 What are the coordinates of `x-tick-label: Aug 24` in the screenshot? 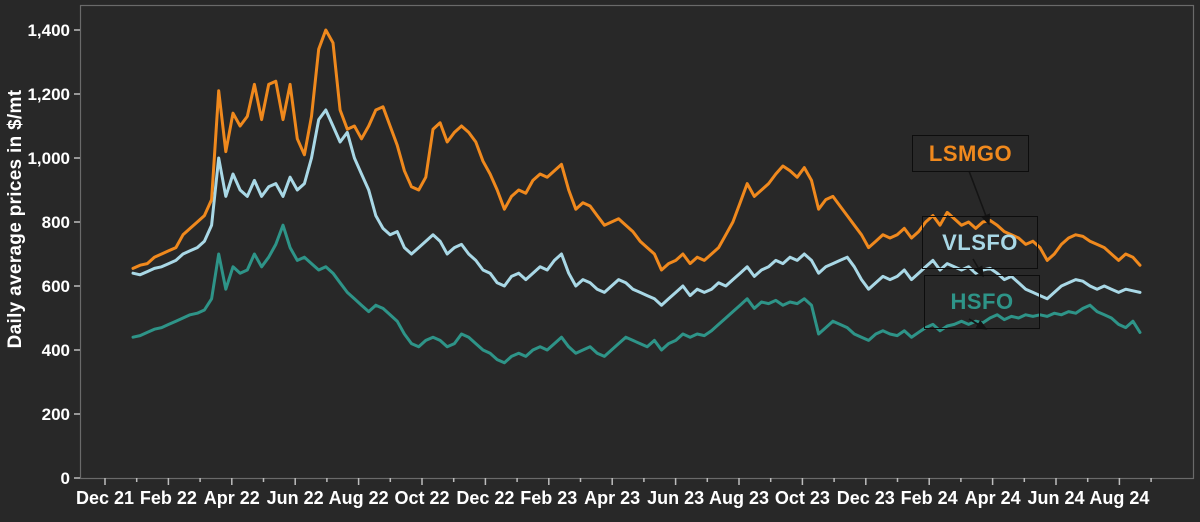 It's located at (1119, 498).